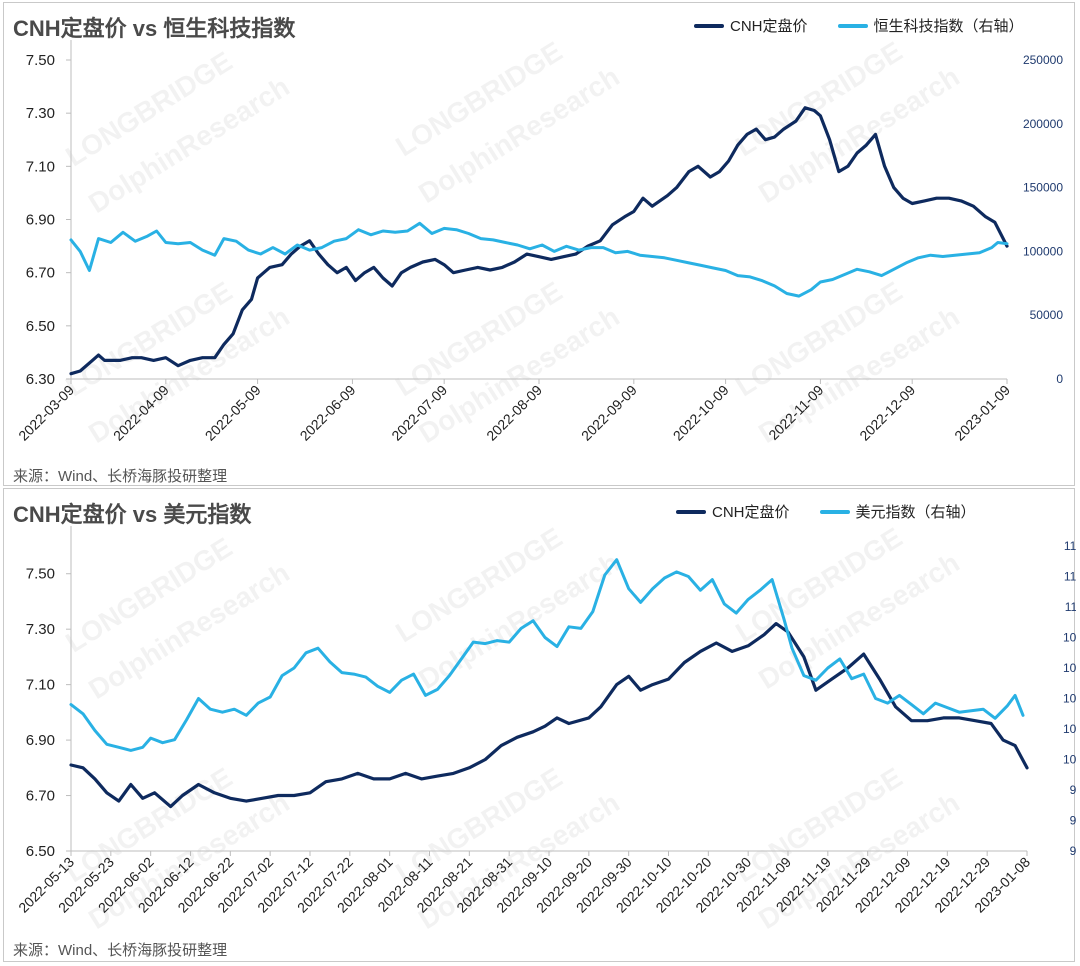 This screenshot has width=1080, height=966. I want to click on y-tick-label-right: 105, so click(1069, 699).